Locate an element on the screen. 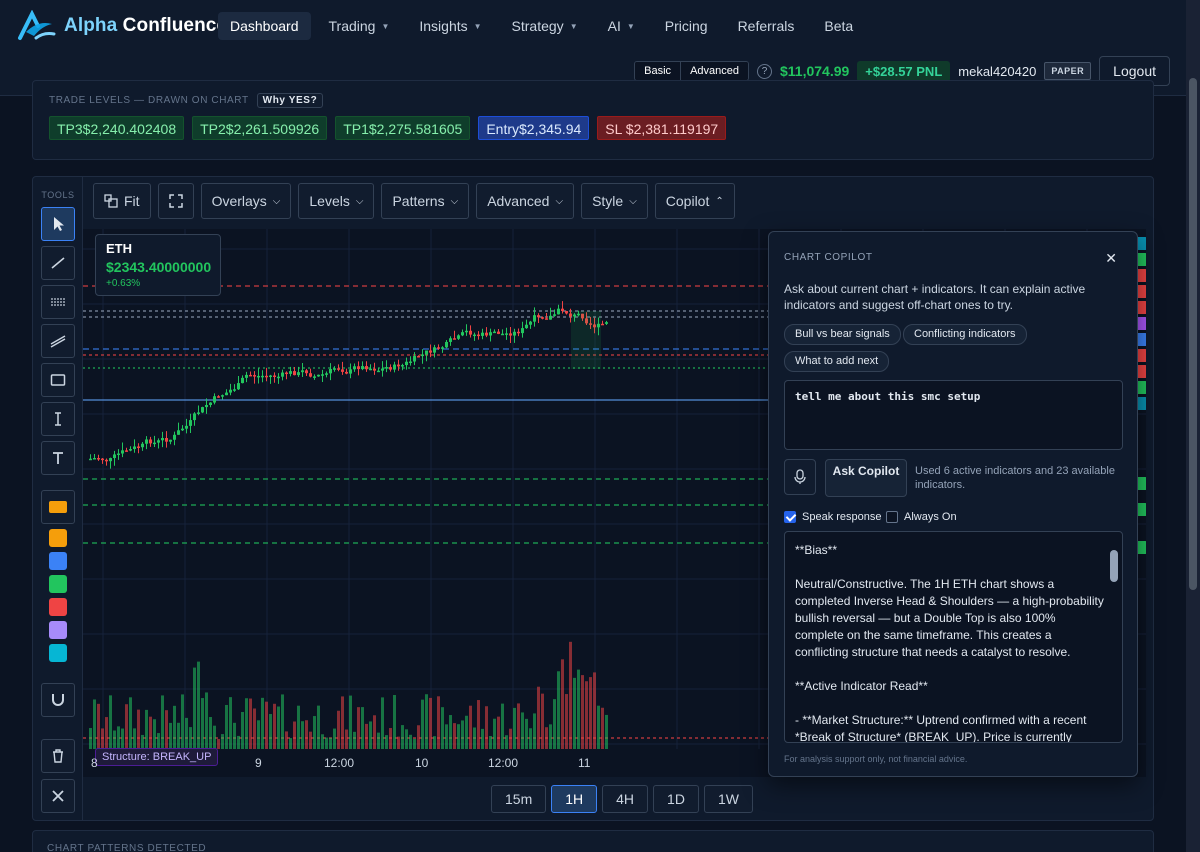  help-icon: ? is located at coordinates (764, 71).